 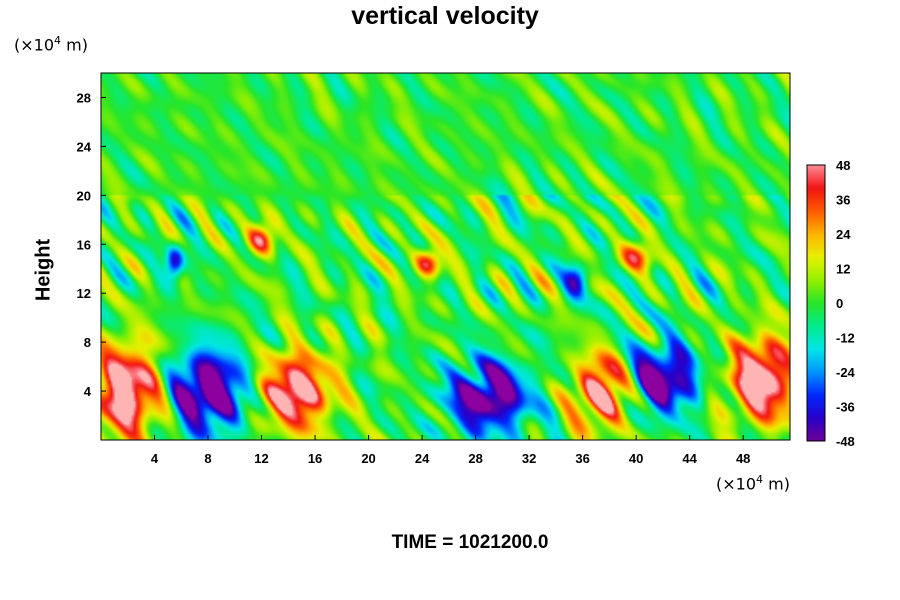 I want to click on y-tick-label: 16, so click(x=84, y=244).